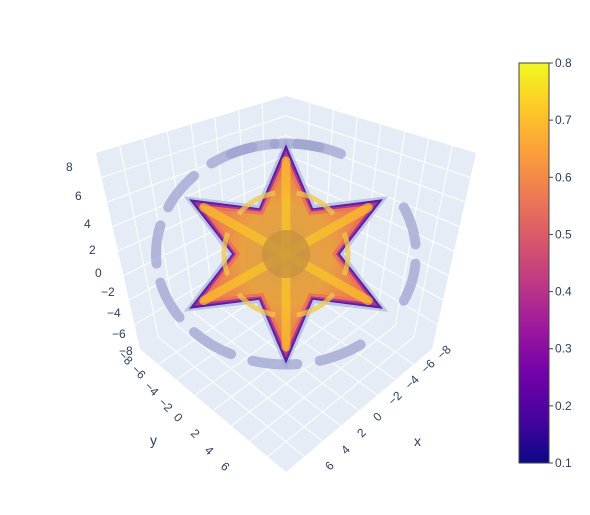 The image size is (590, 515). What do you see at coordinates (329, 465) in the screenshot?
I see `x-tick-label: 6` at bounding box center [329, 465].